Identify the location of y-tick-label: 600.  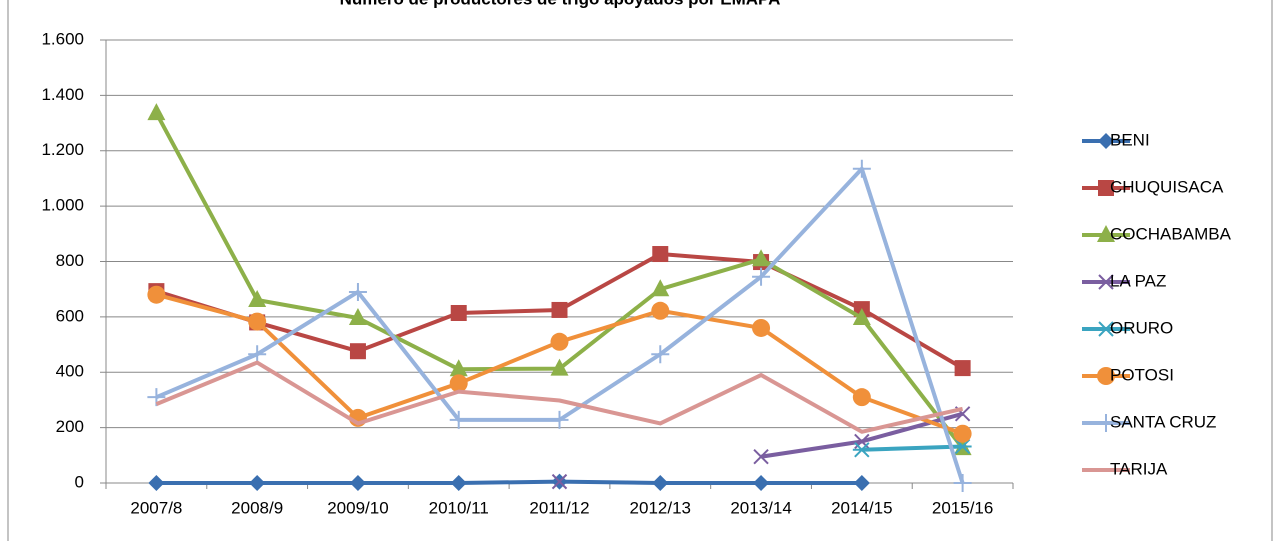
(70, 315).